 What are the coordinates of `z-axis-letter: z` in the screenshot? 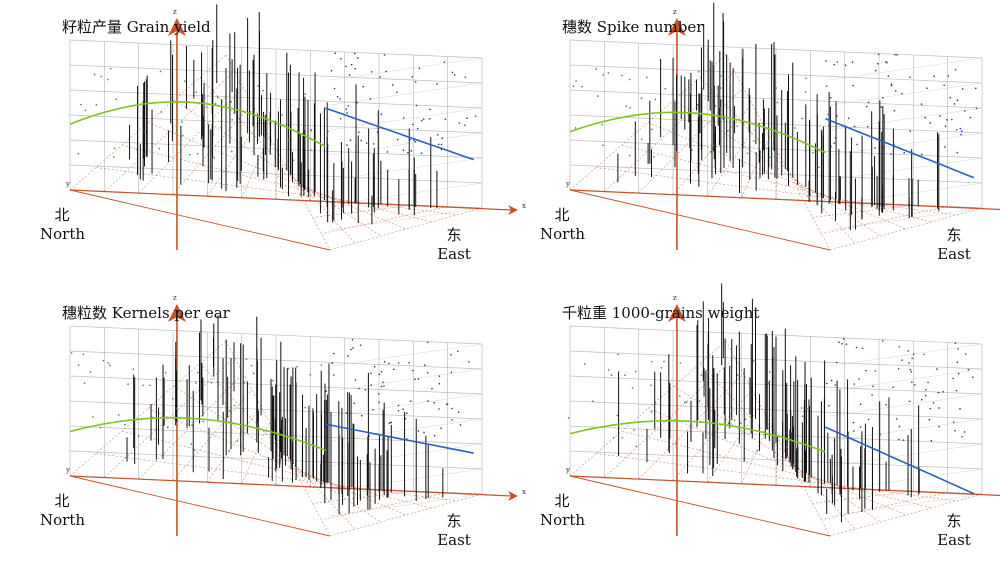 It's located at (675, 12).